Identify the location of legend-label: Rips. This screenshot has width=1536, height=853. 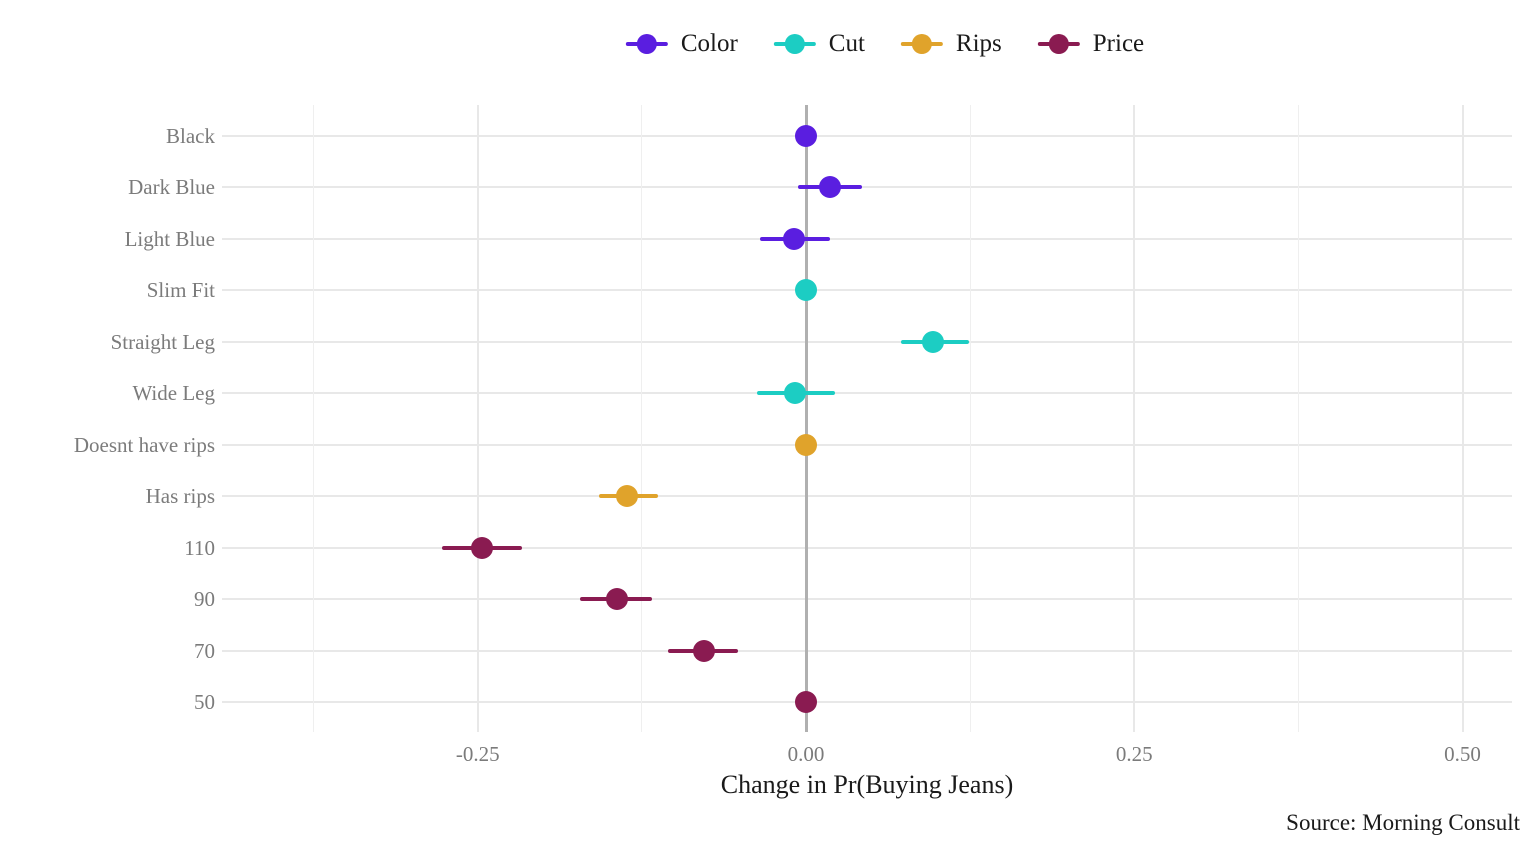
(978, 43).